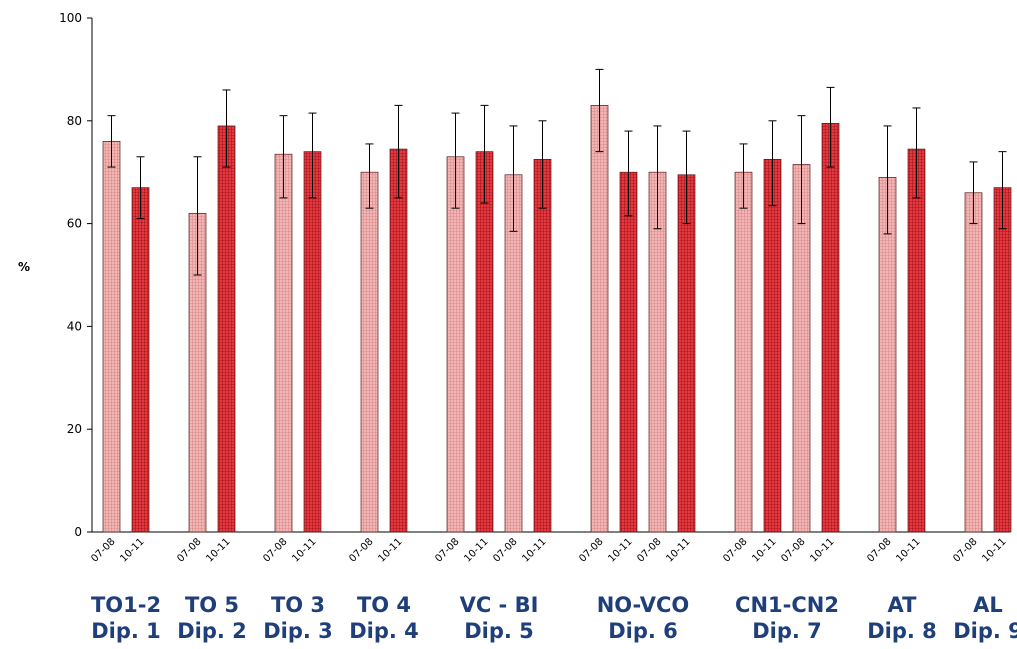 Image resolution: width=1017 pixels, height=649 pixels. Describe the element at coordinates (499, 618) in the screenshot. I see `group-label: VC - BI Dip. 5` at that location.